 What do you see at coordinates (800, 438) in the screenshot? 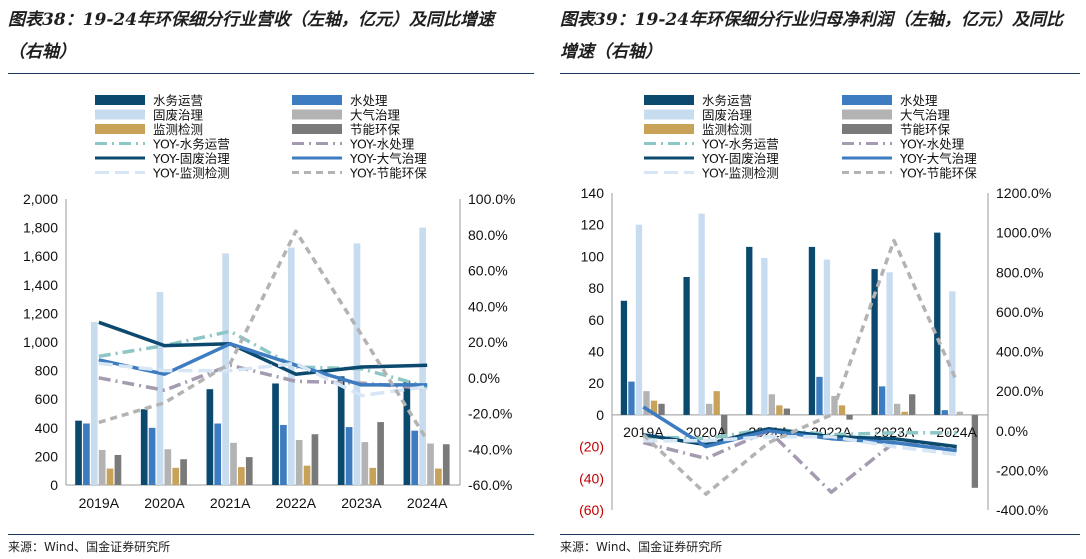
I see `right-line-yoy_solid_waste` at bounding box center [800, 438].